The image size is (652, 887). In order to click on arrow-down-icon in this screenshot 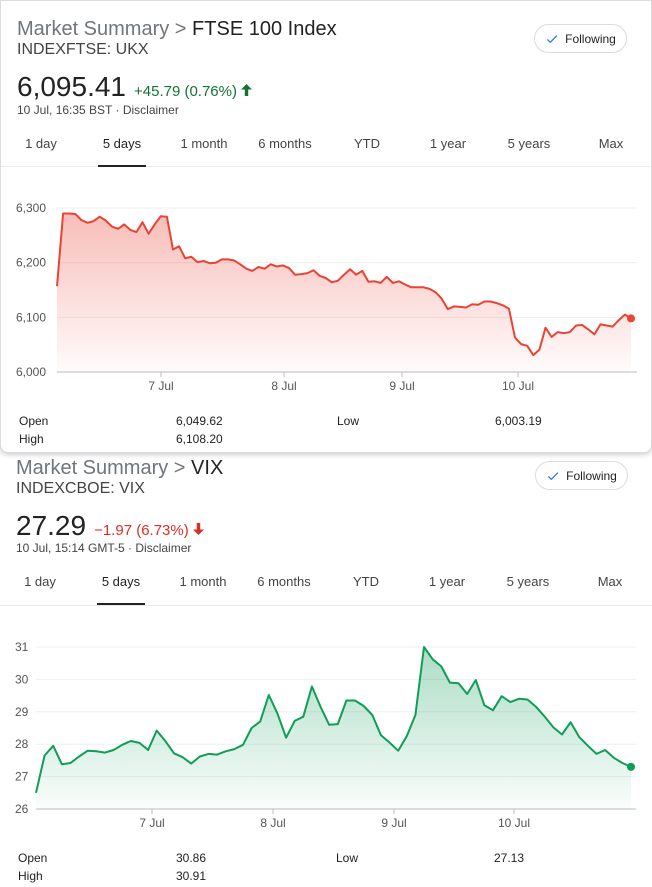, I will do `click(198, 530)`.